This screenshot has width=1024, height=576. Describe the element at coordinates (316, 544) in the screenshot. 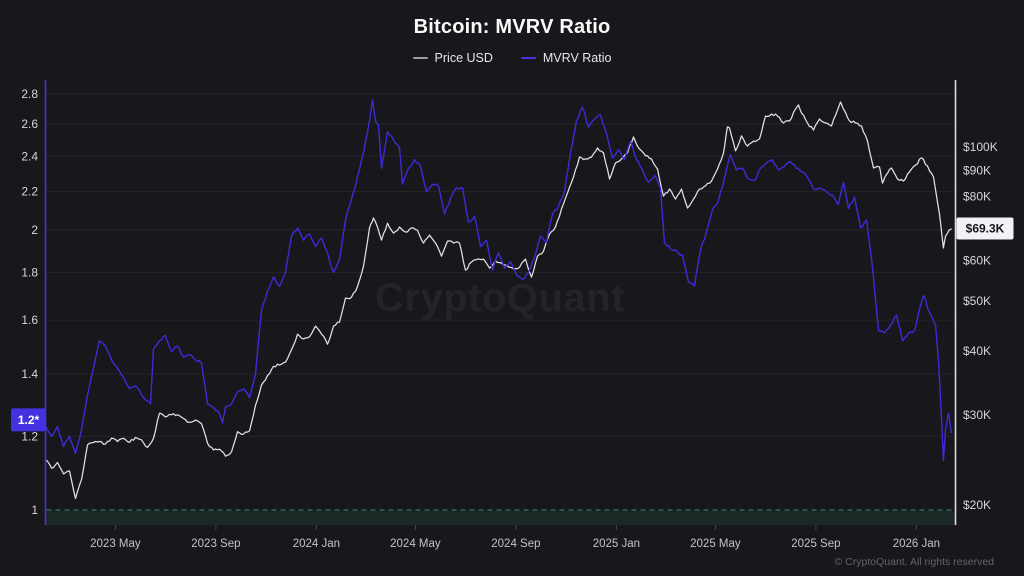

I see `x-axis-tick-label: 2024 Jan` at that location.